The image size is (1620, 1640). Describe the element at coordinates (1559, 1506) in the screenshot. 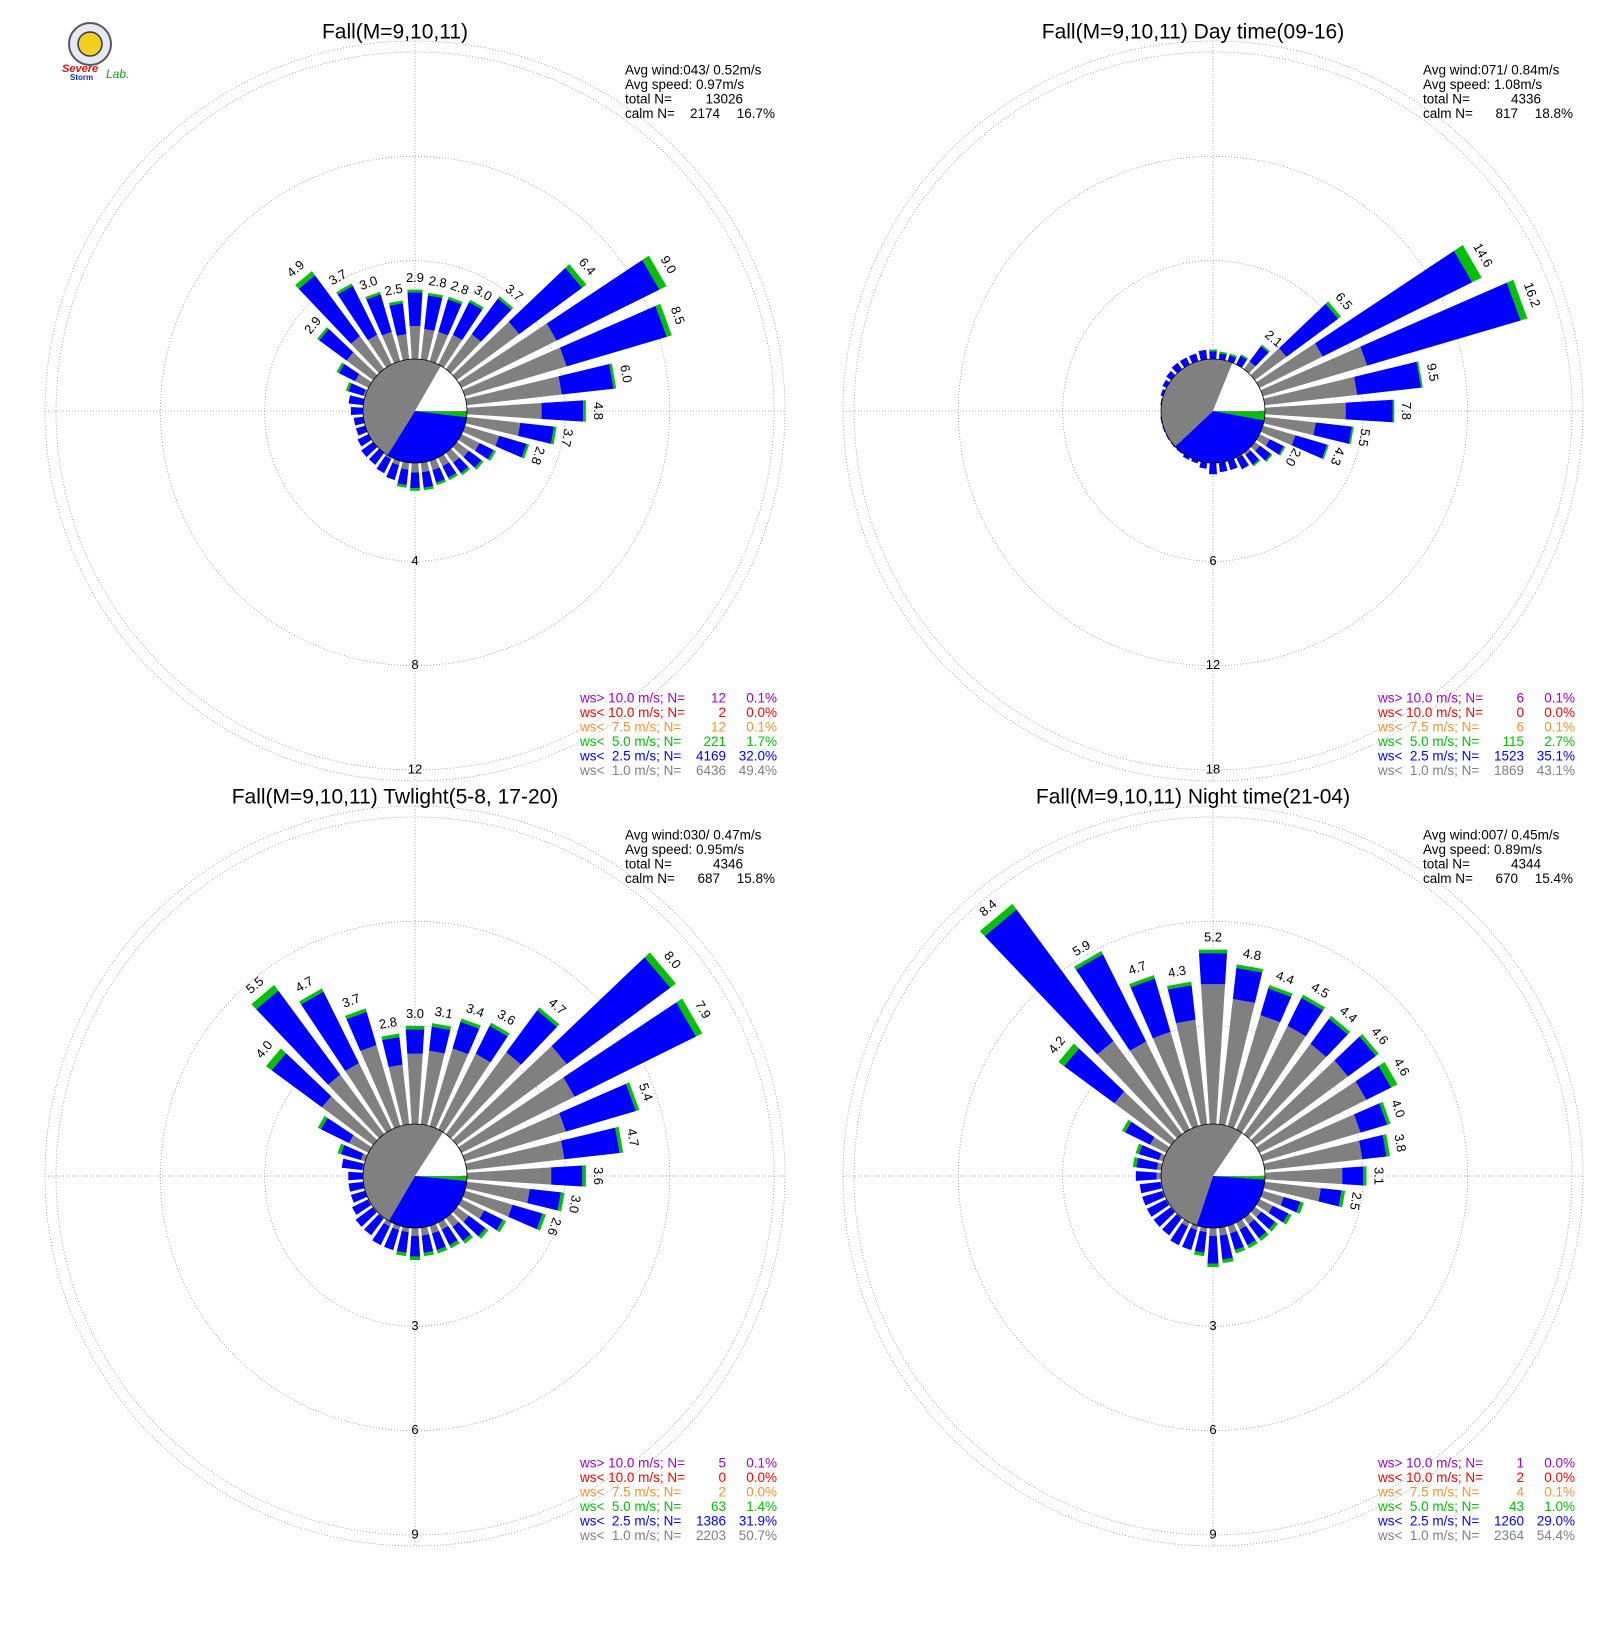

I see `legend-percent: 1.0%` at that location.